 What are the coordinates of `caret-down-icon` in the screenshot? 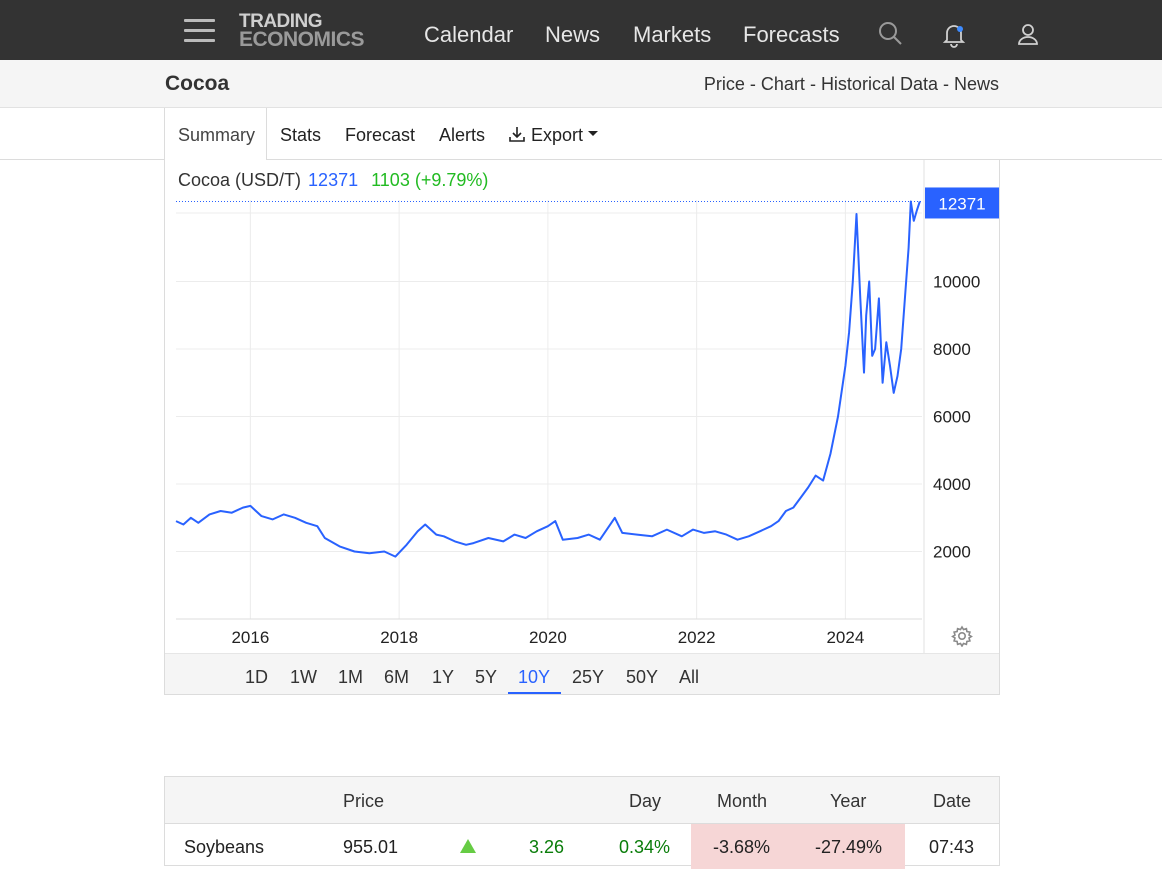 It's located at (593, 133).